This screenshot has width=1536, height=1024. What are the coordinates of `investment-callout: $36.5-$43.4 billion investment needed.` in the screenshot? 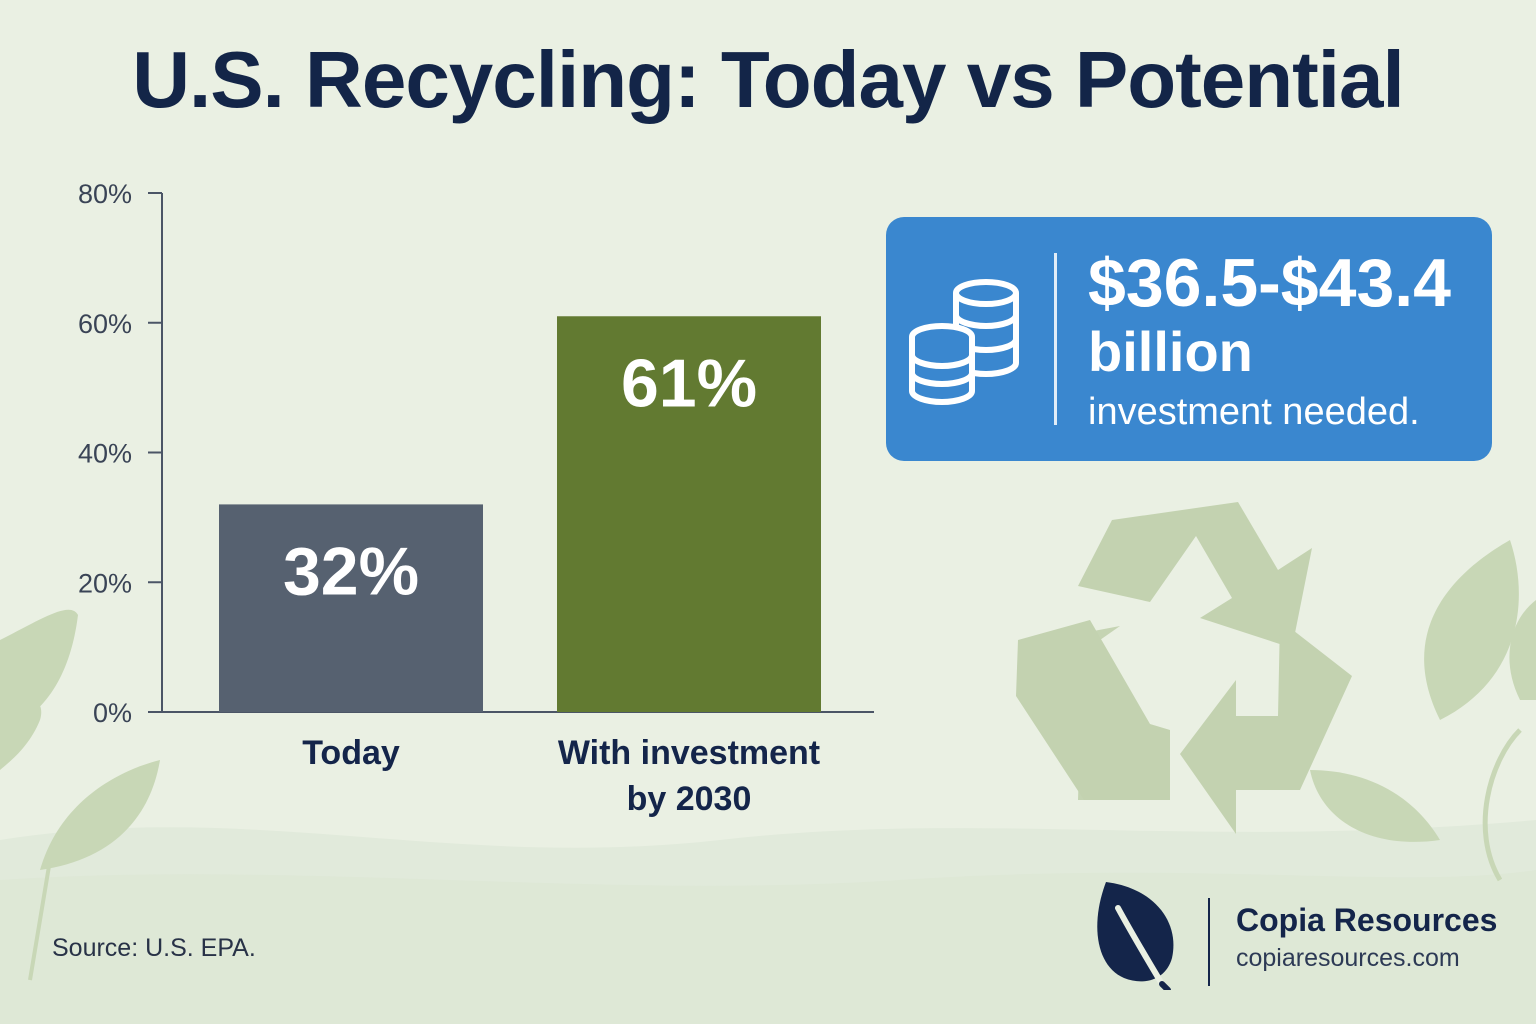 It's located at (1189, 339).